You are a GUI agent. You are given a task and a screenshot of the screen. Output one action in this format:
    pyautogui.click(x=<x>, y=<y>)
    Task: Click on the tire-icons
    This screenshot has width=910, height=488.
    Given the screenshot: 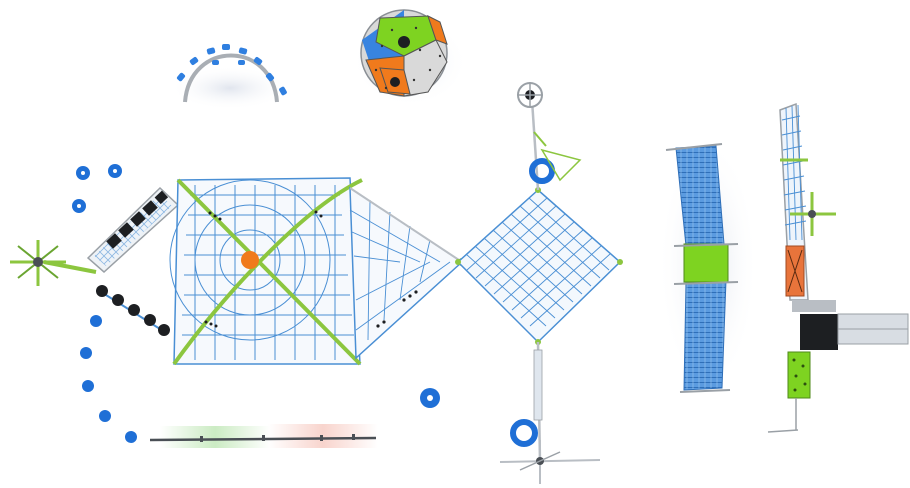 What is the action you would take?
    pyautogui.click(x=137, y=219)
    